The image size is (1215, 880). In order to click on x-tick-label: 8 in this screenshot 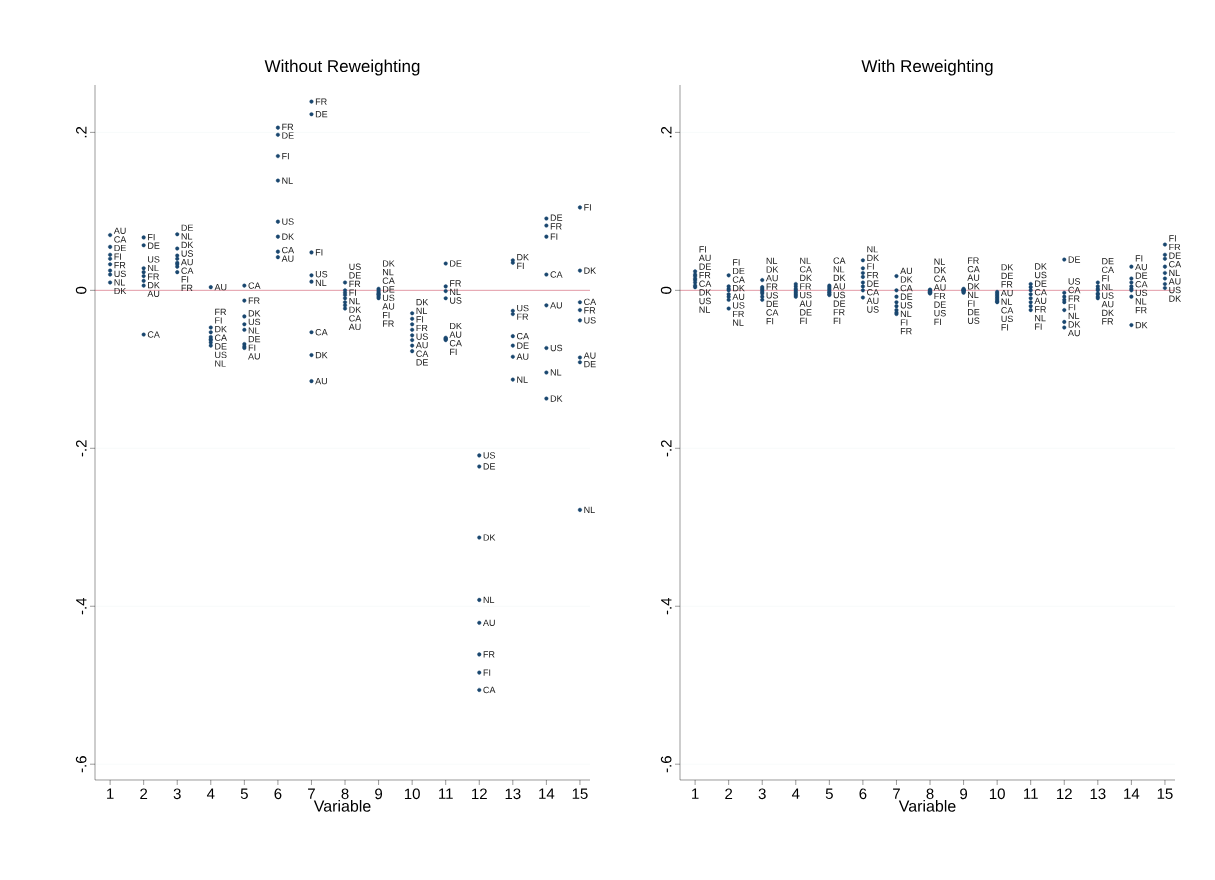, I will do `click(930, 794)`.